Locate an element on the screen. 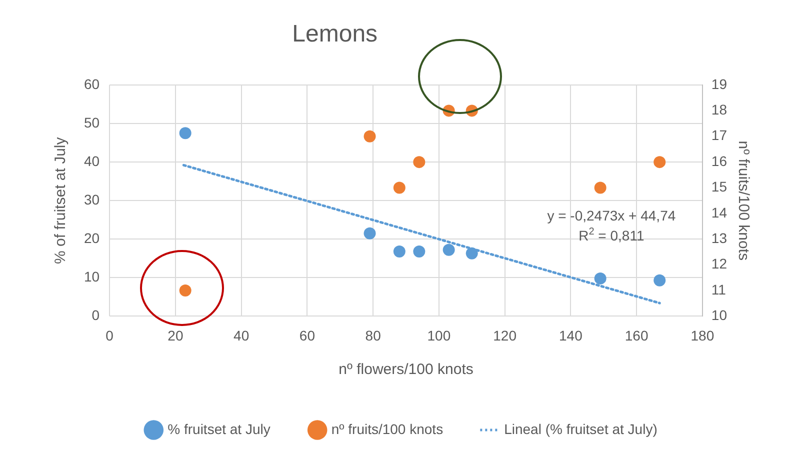 The image size is (804, 469). annotation: y = -0,2473x + 44,74 is located at coordinates (611, 216).